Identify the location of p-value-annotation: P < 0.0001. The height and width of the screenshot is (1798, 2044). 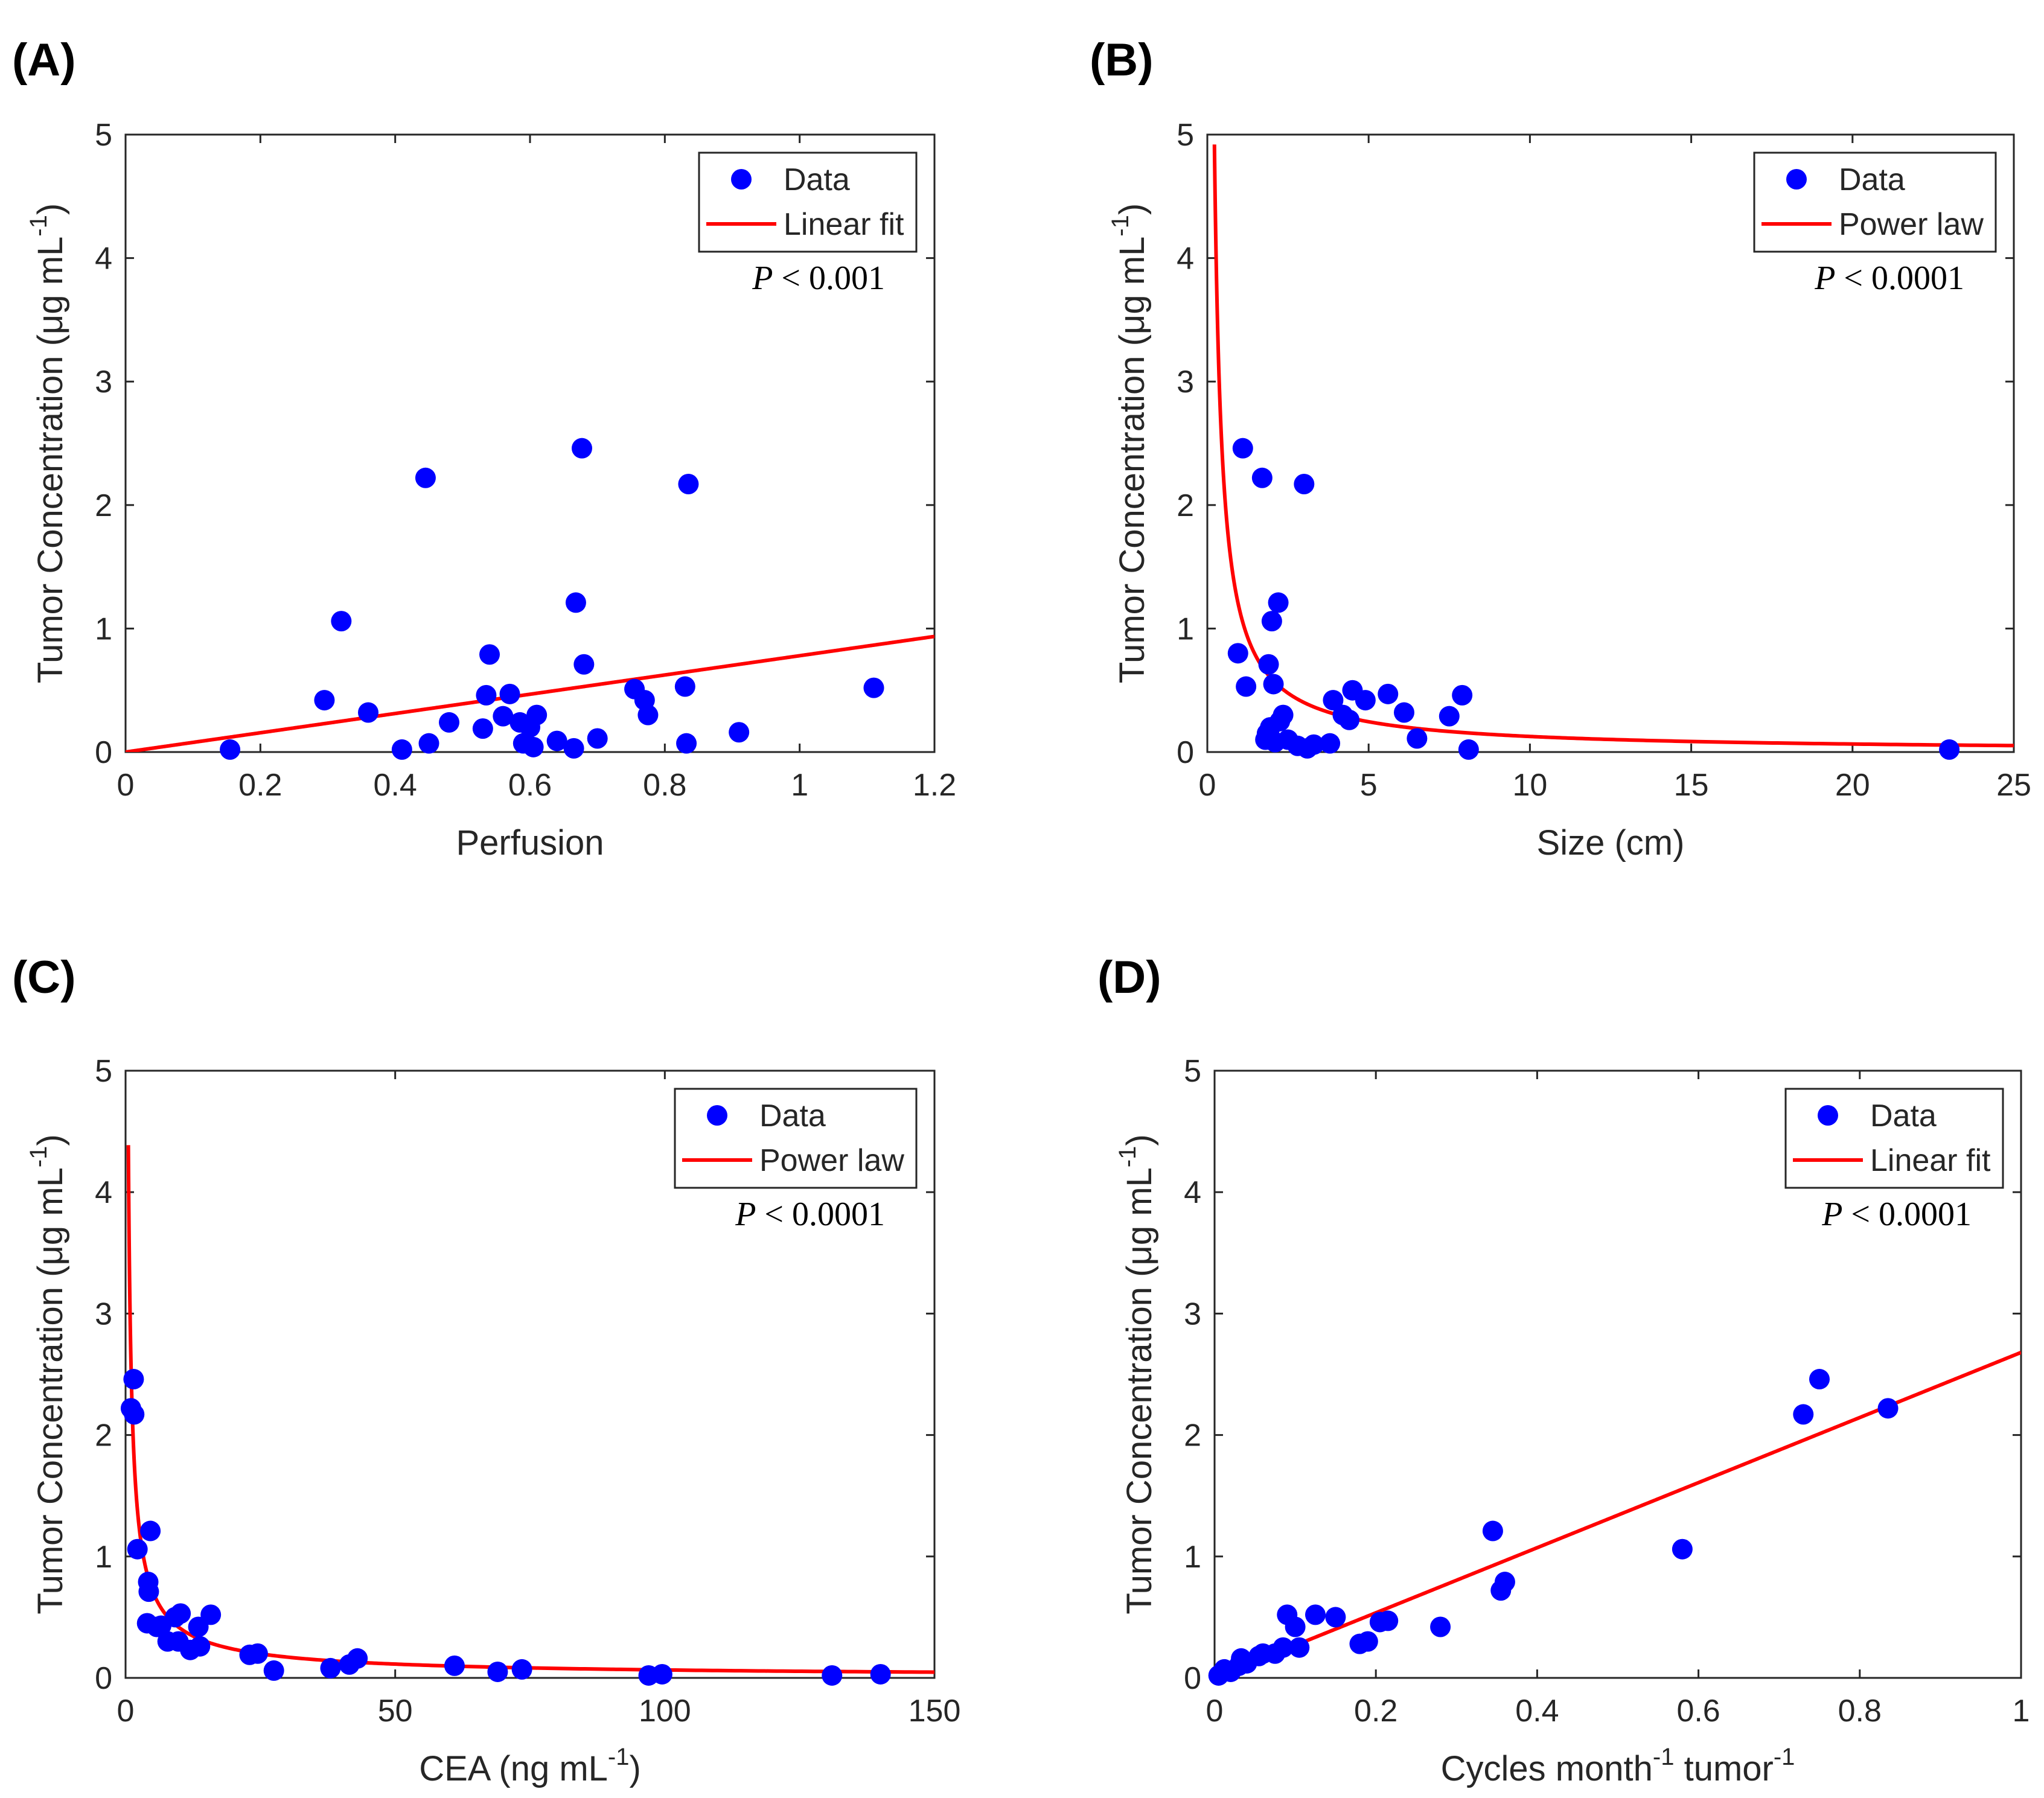
(1896, 1214).